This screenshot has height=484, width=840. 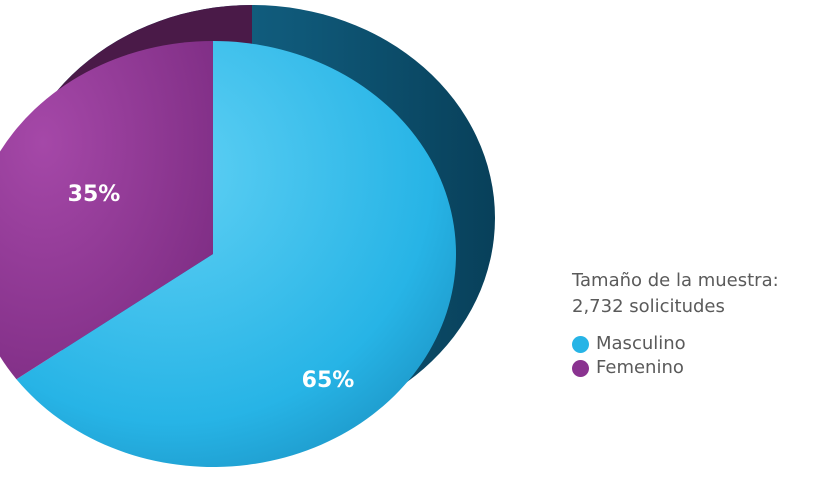 What do you see at coordinates (648, 306) in the screenshot?
I see `sample-size-line2: 2,732 solicitudes` at bounding box center [648, 306].